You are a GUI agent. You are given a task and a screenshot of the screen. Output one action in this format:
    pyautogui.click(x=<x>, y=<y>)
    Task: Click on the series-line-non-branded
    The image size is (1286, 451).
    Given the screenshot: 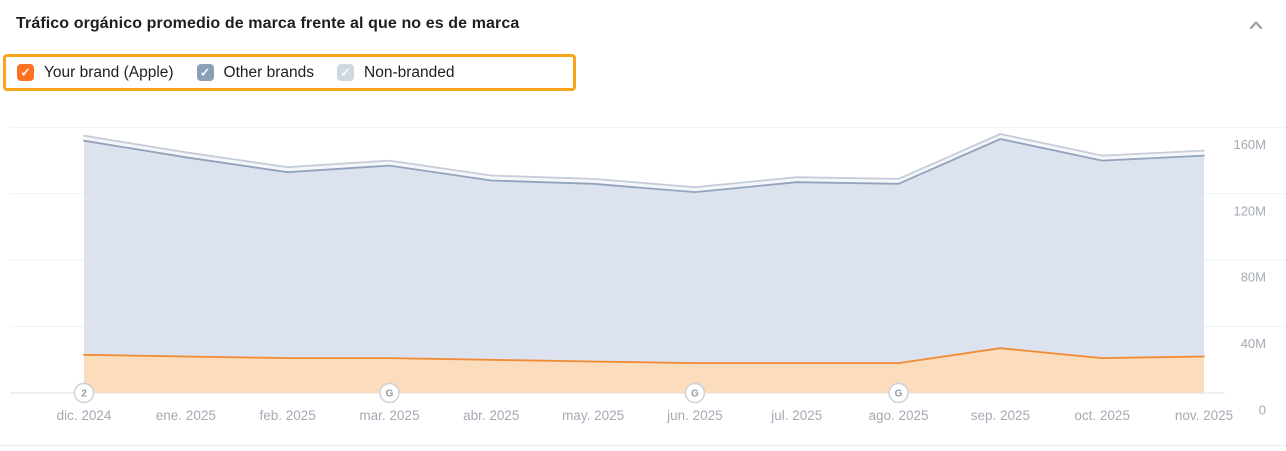 What is the action you would take?
    pyautogui.click(x=644, y=161)
    